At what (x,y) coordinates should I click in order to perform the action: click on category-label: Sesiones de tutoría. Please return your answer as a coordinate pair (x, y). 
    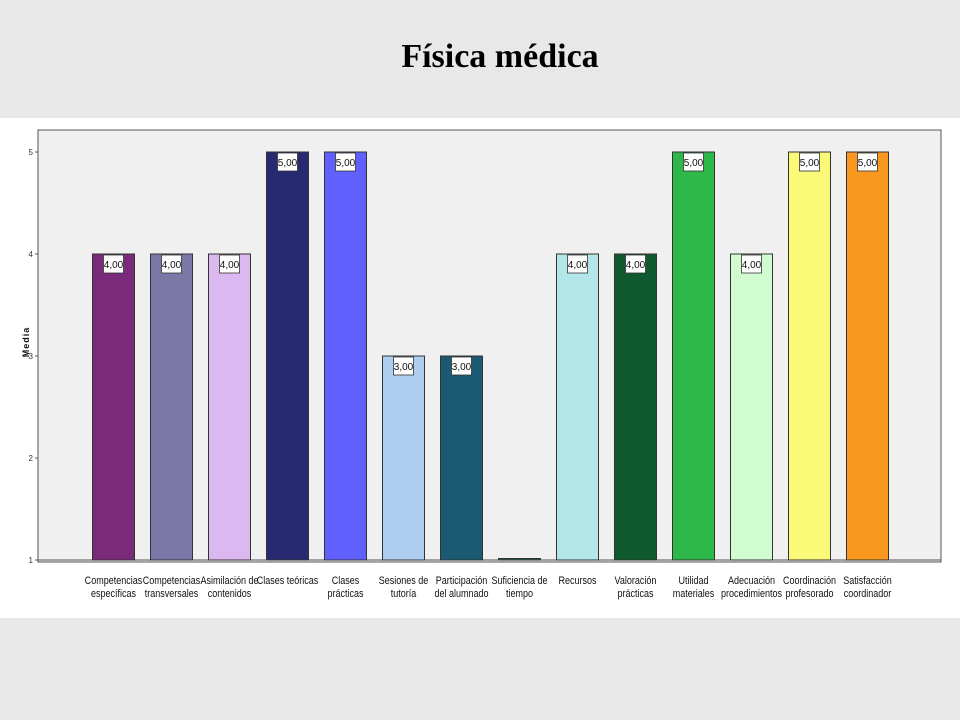
    Looking at the image, I should click on (404, 587).